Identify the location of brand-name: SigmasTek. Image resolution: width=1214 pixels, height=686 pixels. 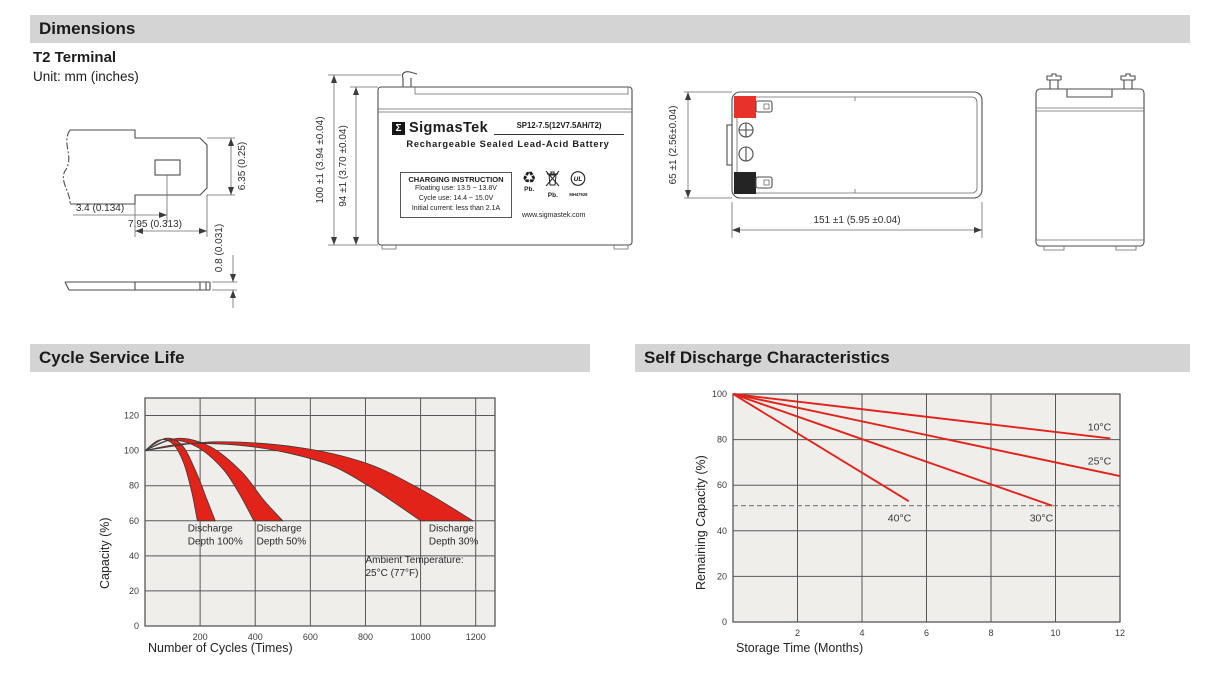
(449, 128).